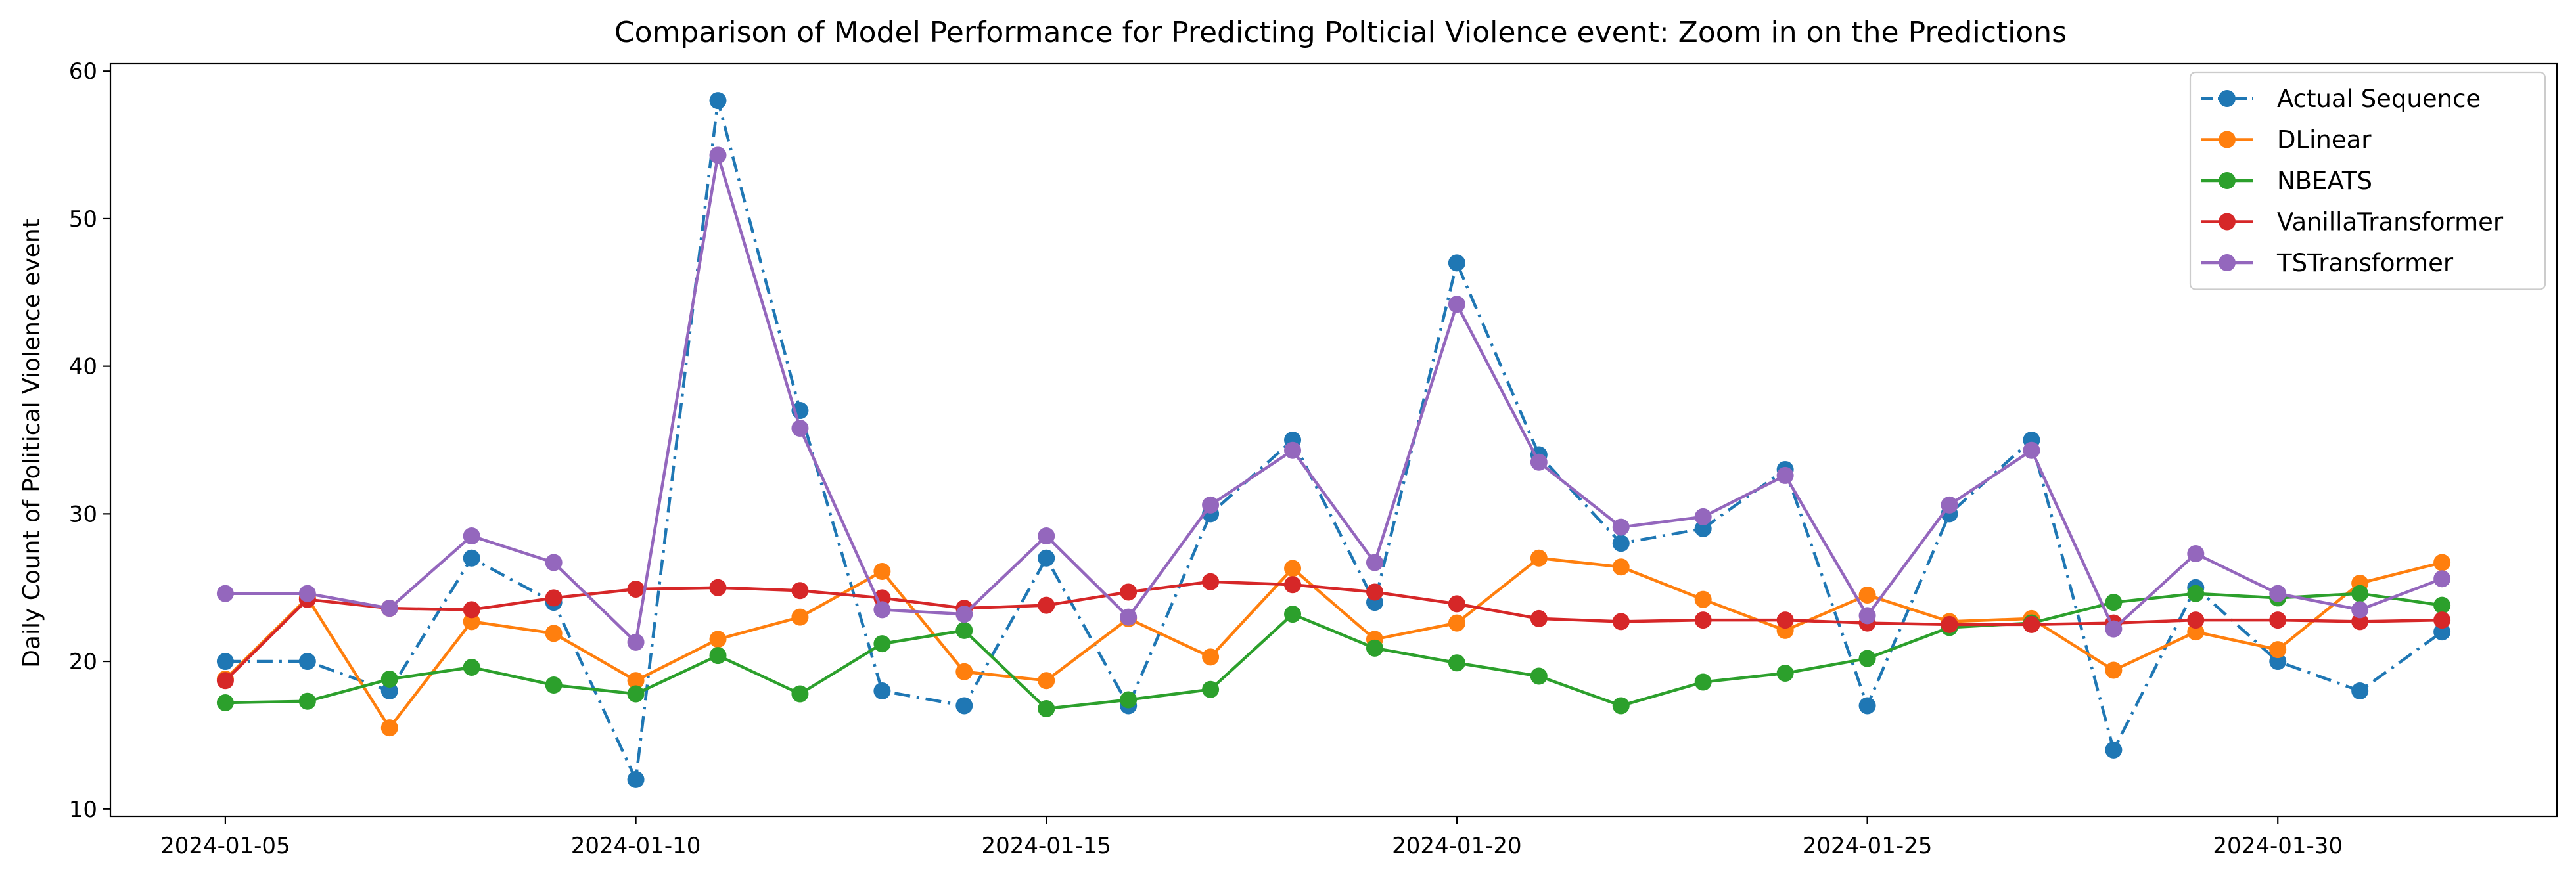 This screenshot has width=2576, height=886. I want to click on legend-box, so click(2367, 180).